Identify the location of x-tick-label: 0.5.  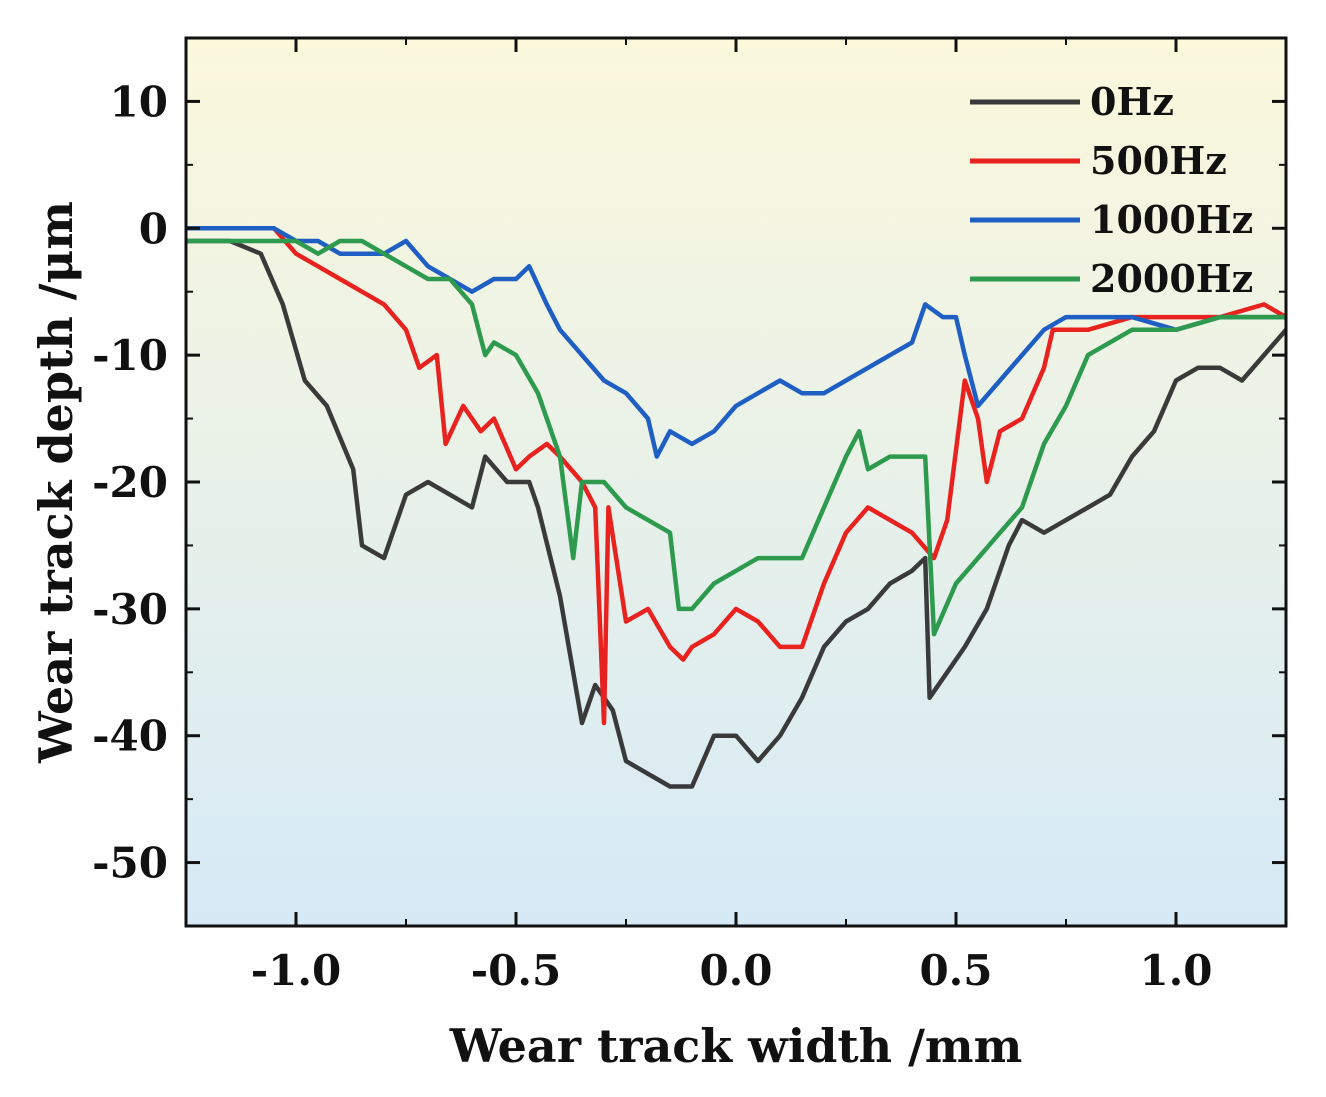
(955, 970).